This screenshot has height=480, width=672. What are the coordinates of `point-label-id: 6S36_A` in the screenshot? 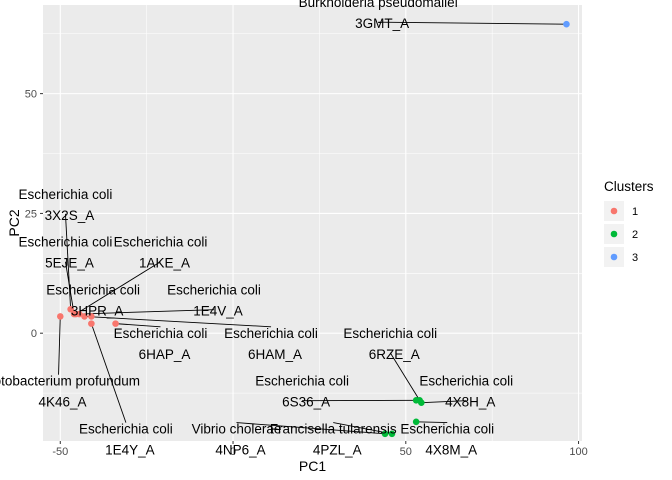 It's located at (306, 402).